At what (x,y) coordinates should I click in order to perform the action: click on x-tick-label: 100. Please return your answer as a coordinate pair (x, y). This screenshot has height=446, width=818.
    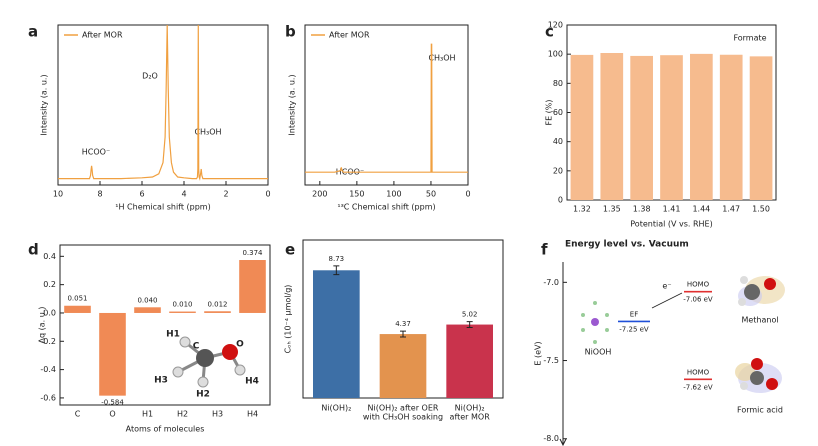
    Looking at the image, I should click on (393, 194).